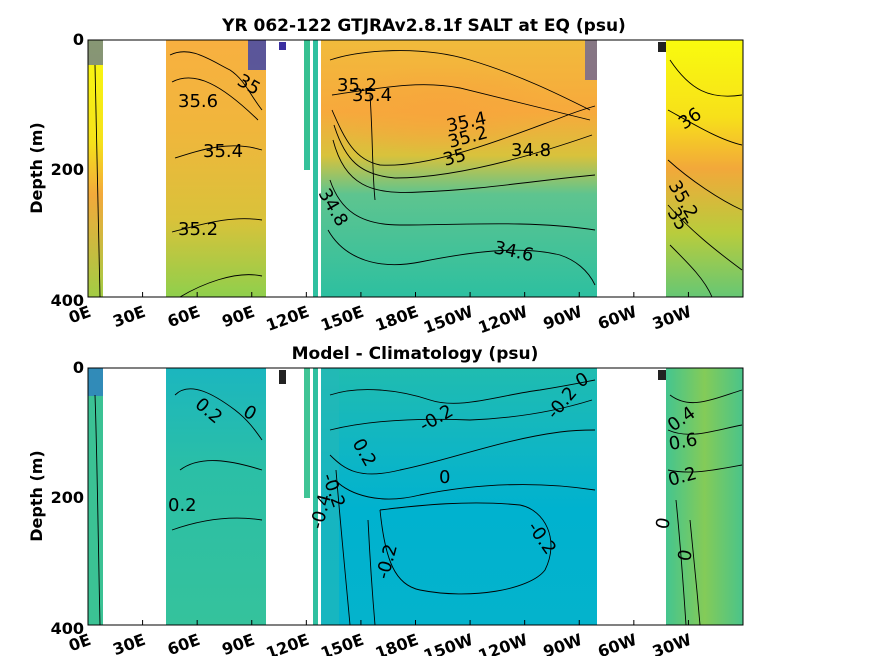 Image resolution: width=875 pixels, height=656 pixels. I want to click on bottom-chart-title: Model - Climatology (psu), so click(415, 354).